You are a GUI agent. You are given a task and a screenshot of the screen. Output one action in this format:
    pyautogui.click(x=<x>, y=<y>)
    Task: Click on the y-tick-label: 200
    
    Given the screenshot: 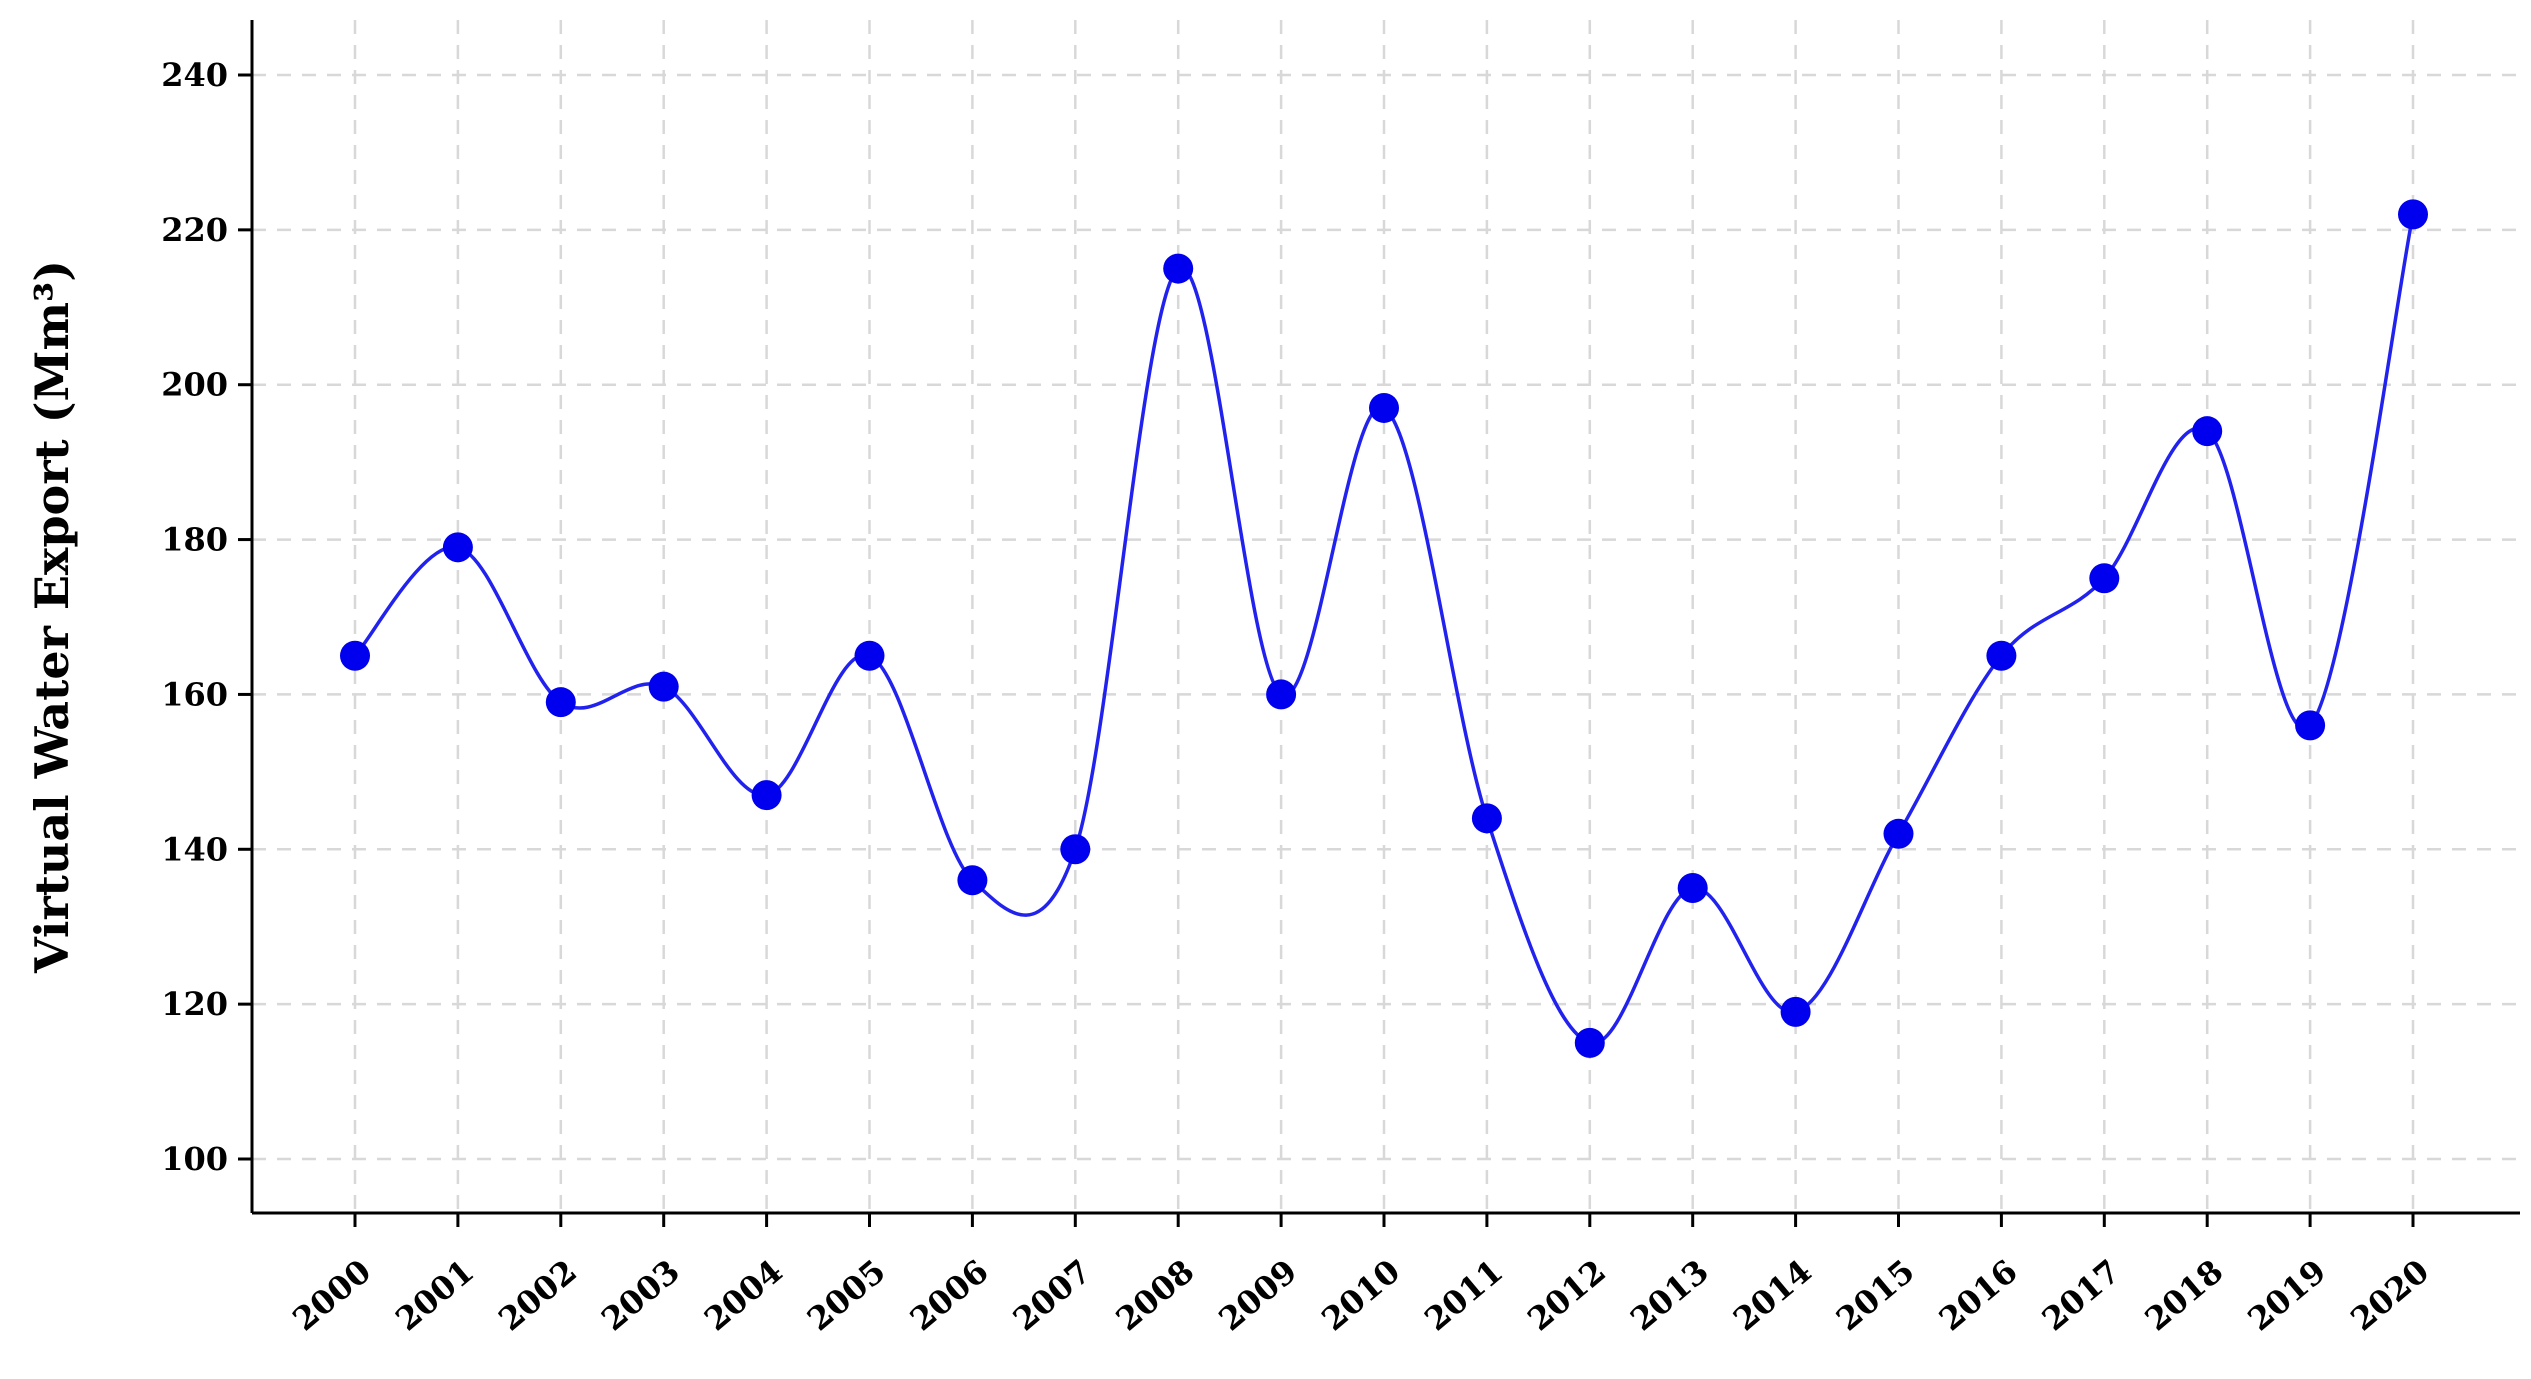 What is the action you would take?
    pyautogui.click(x=194, y=385)
    